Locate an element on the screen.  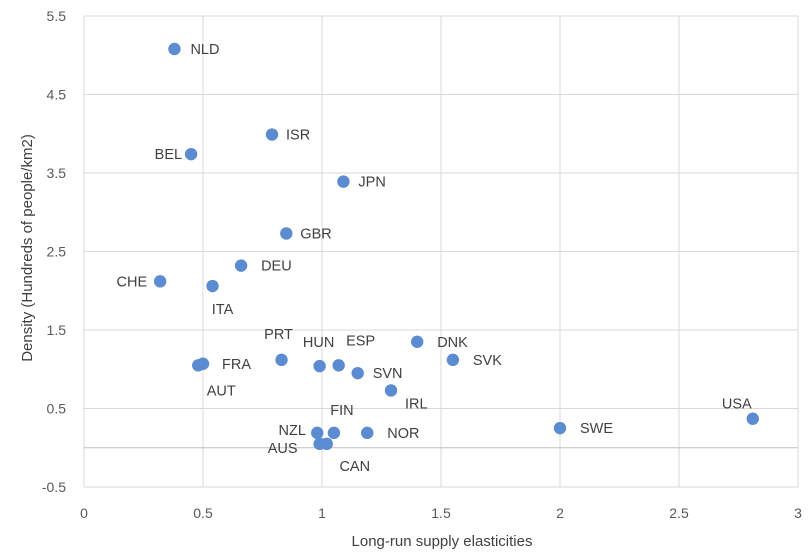
x-tick-label: 3 is located at coordinates (798, 513).